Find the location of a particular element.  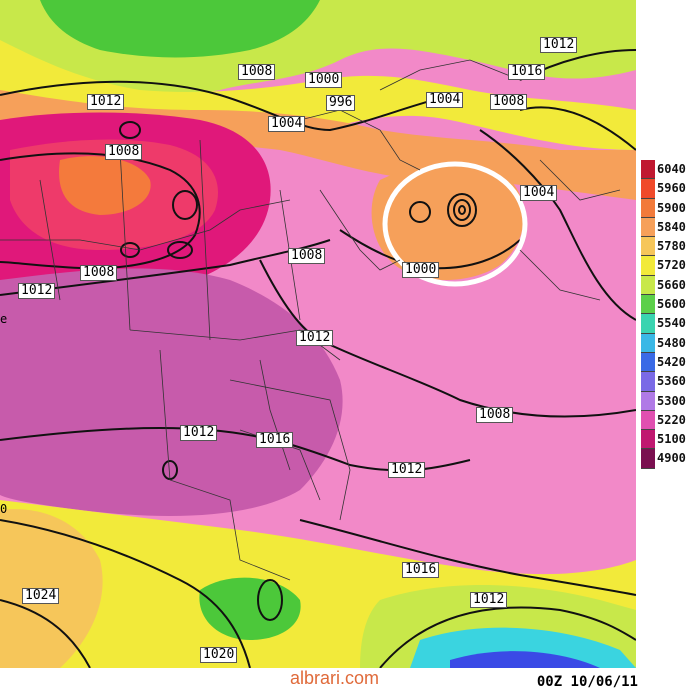

legend-value: 5720 is located at coordinates (671, 265).